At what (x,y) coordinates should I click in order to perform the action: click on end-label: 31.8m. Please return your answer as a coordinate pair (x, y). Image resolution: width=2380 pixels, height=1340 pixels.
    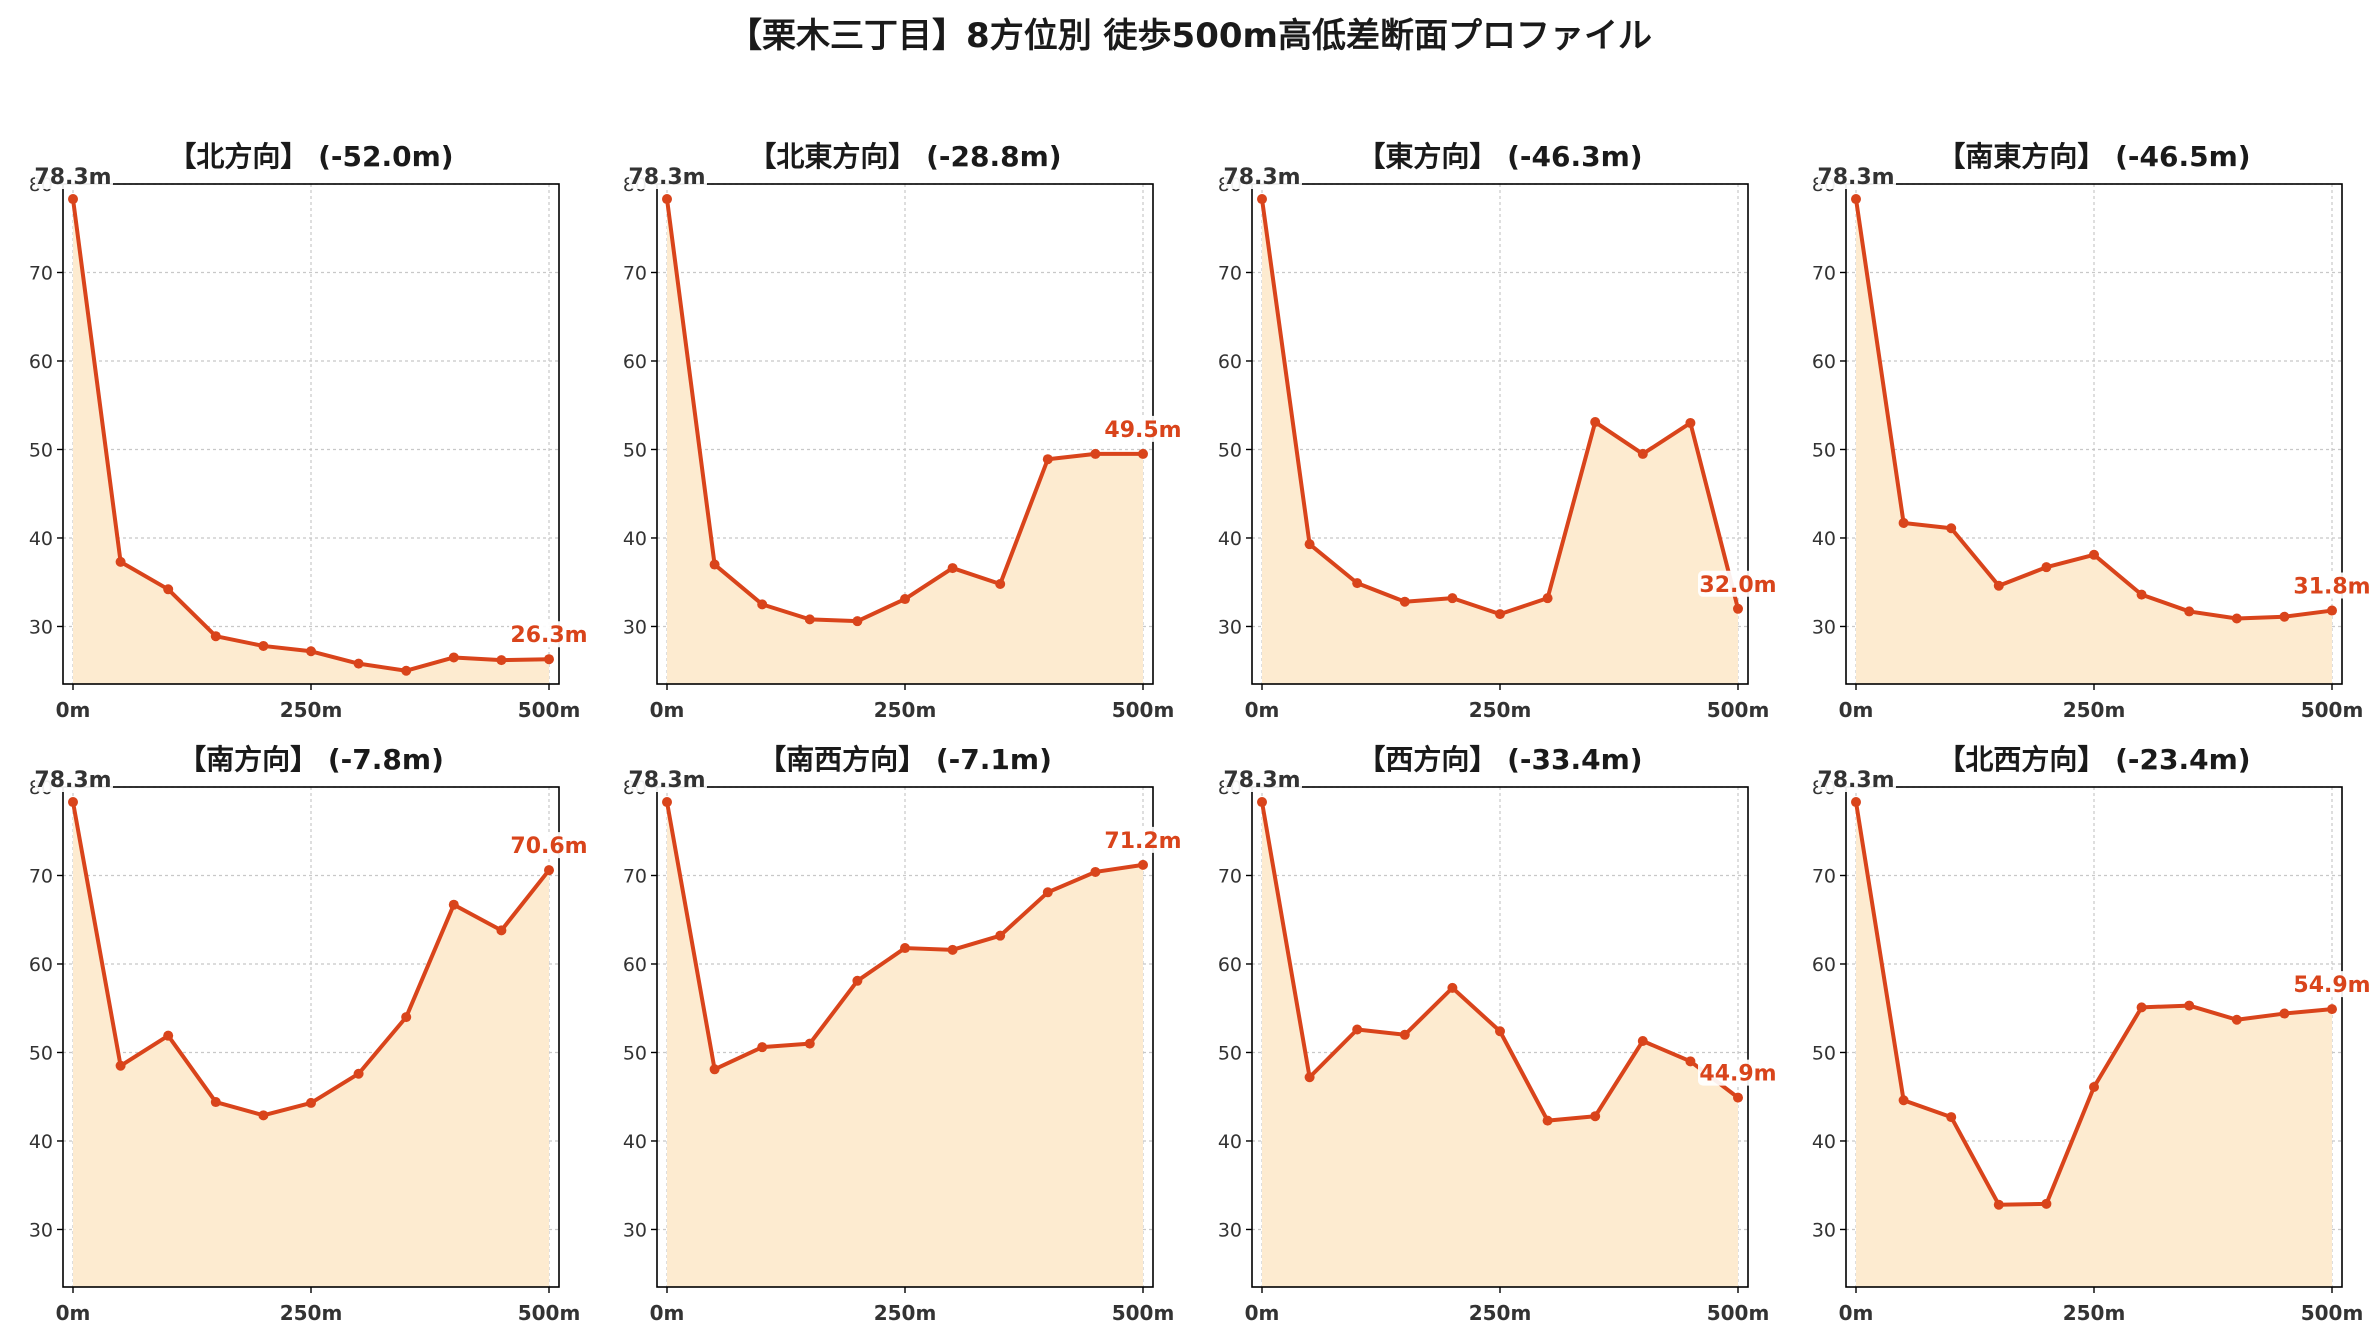
    Looking at the image, I should click on (2331, 587).